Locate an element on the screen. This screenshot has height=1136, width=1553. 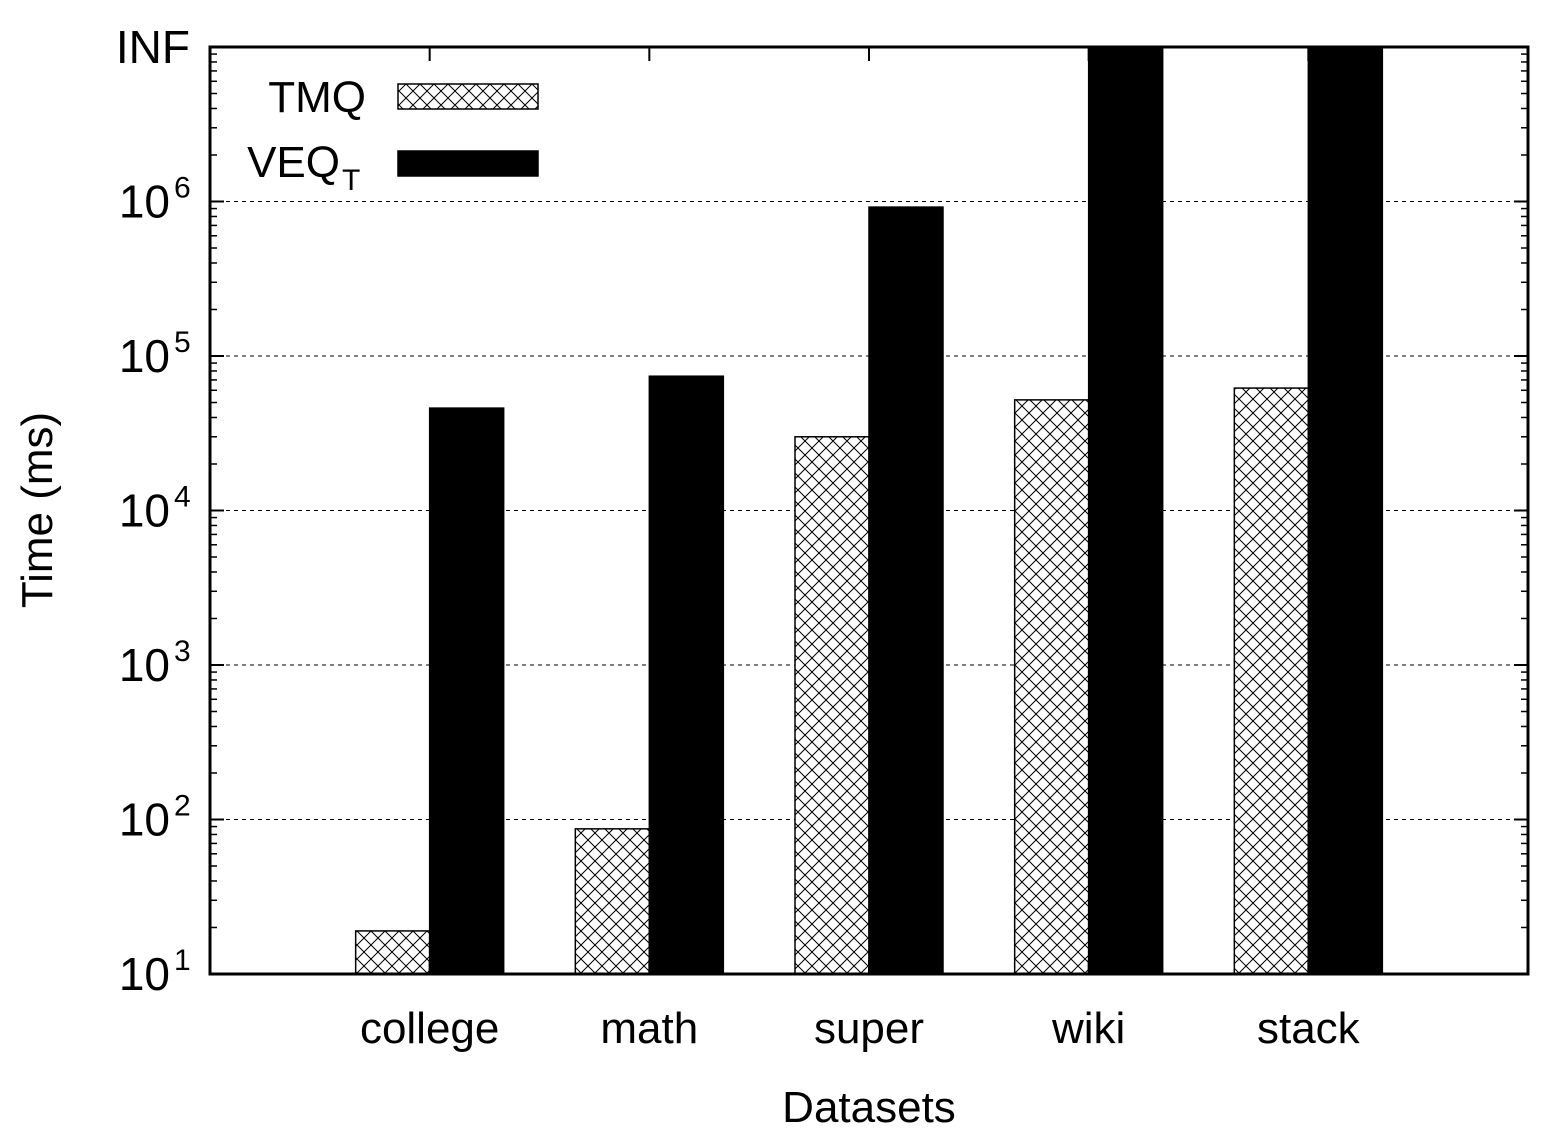
bar-tmq-stack is located at coordinates (1271, 681).